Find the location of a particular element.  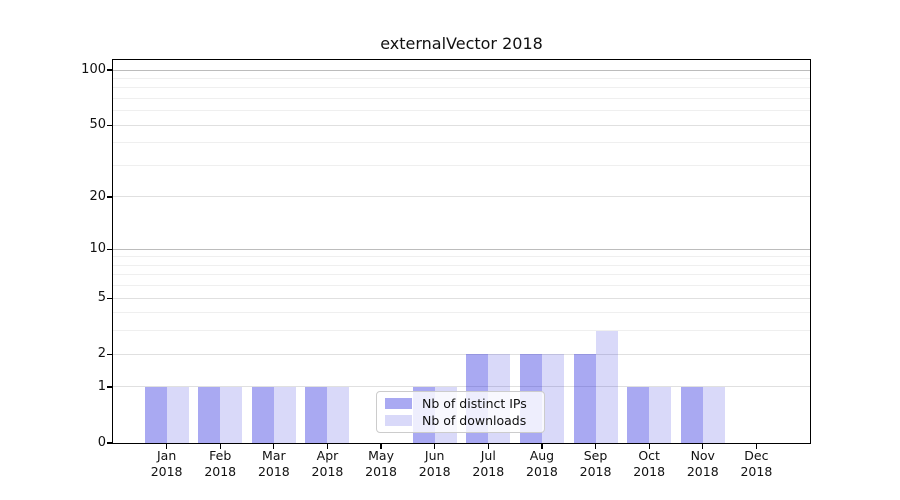

y-tick-label-50: 50 is located at coordinates (97, 125).